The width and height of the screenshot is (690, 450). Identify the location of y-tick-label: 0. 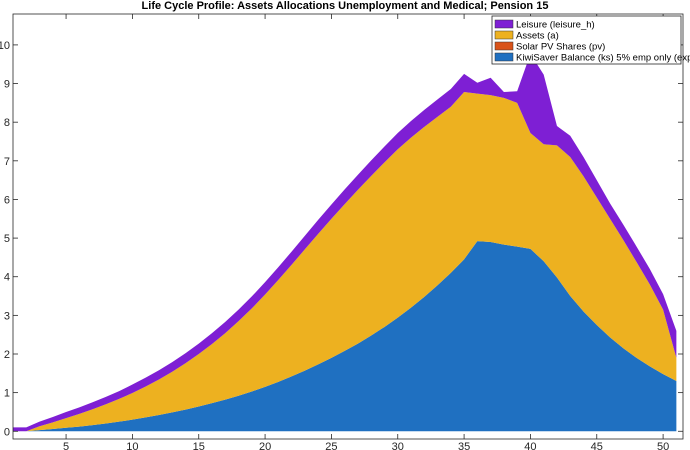
(7, 432).